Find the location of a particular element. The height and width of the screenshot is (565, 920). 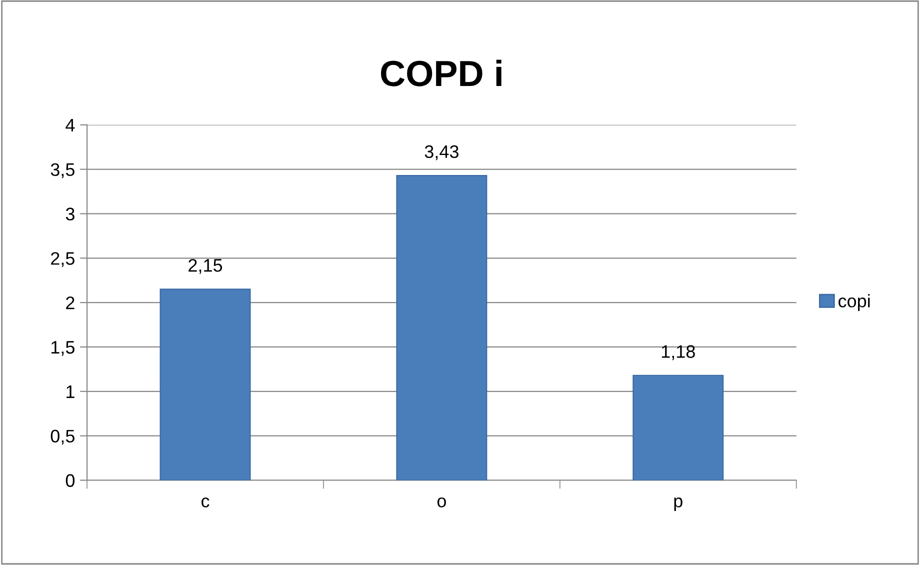

y-tick-label: 2,5 is located at coordinates (62, 259).